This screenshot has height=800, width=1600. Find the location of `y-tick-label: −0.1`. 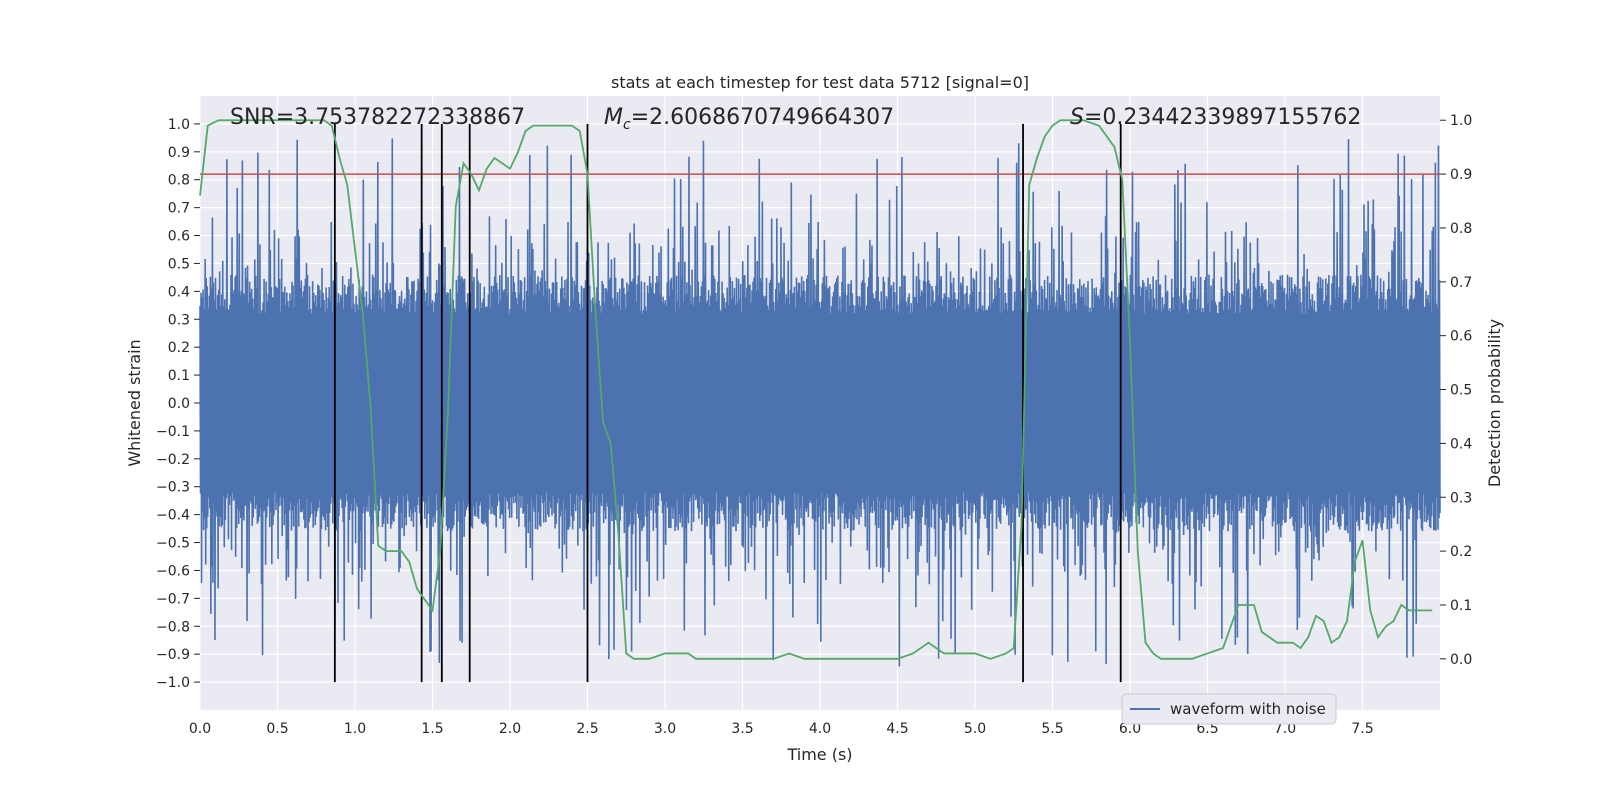

y-tick-label: −0.1 is located at coordinates (173, 432).